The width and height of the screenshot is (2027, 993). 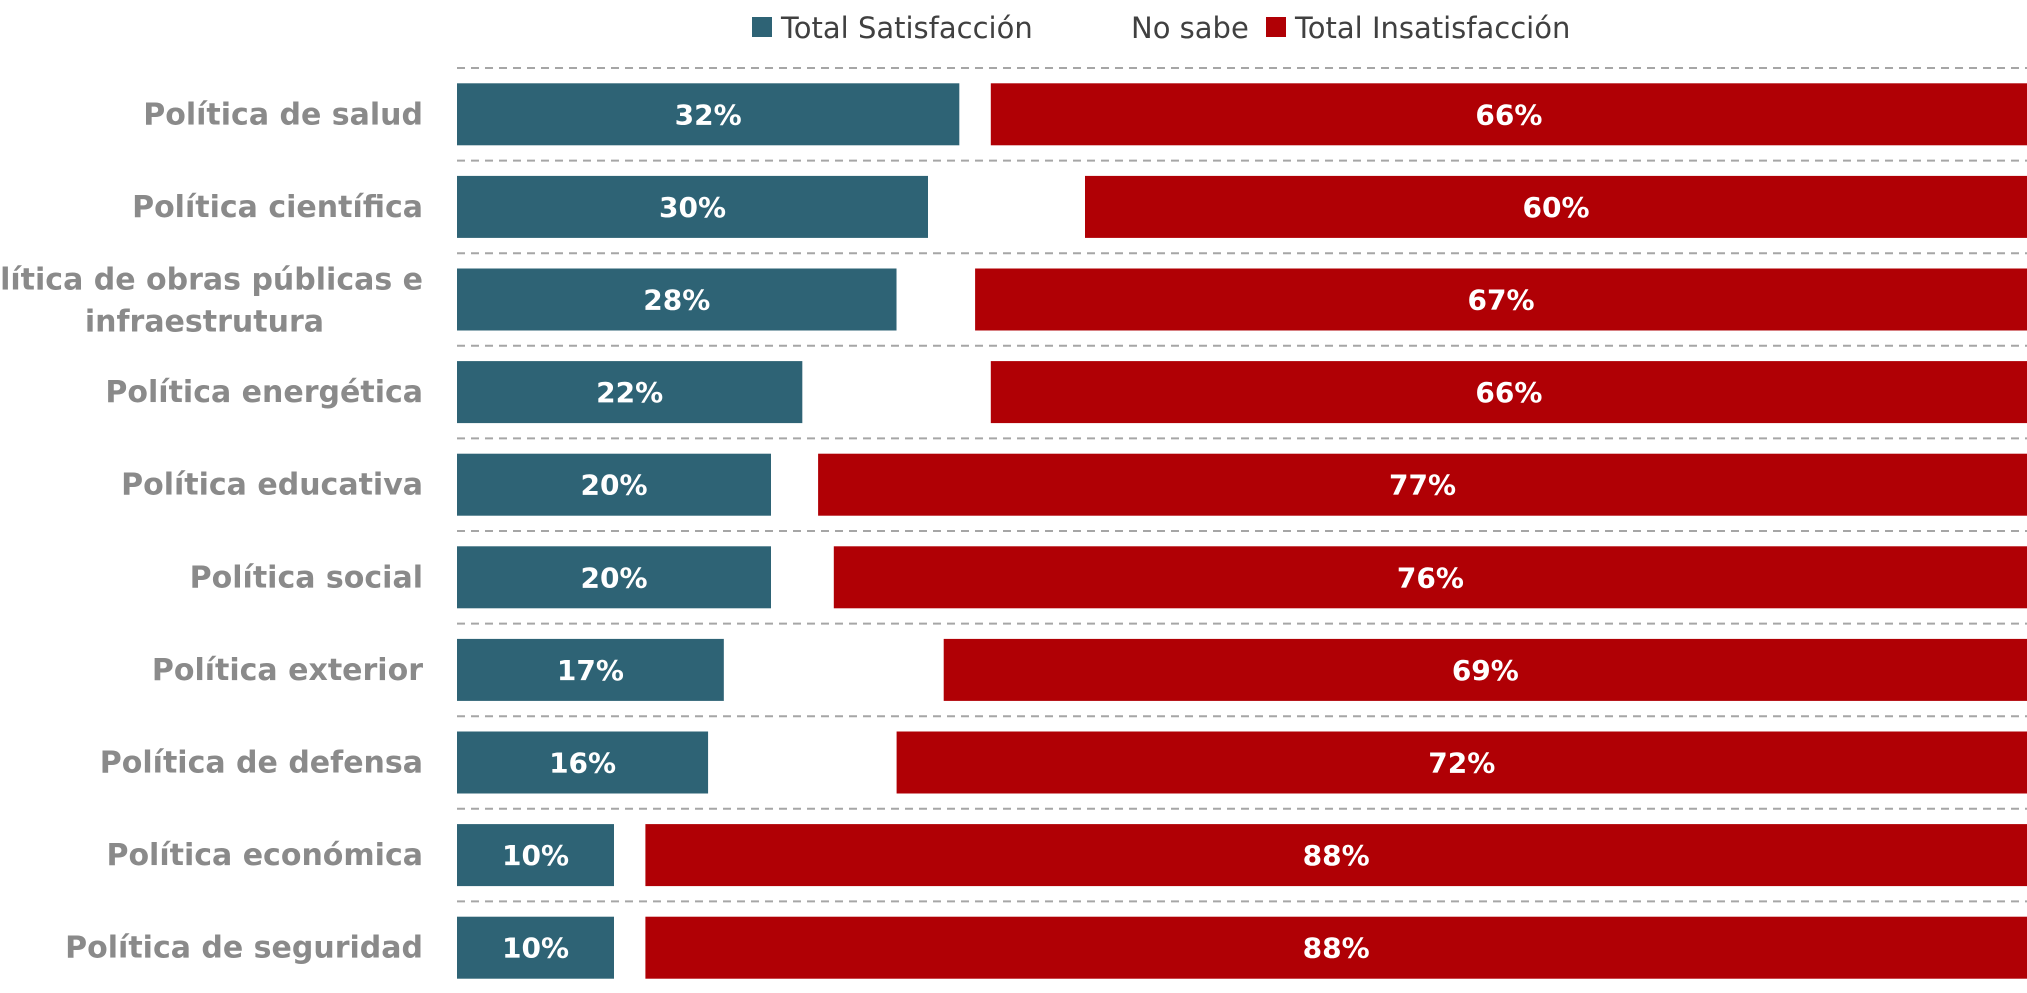 I want to click on bar-total-satisfaccion-politica-educativa, so click(x=614, y=484).